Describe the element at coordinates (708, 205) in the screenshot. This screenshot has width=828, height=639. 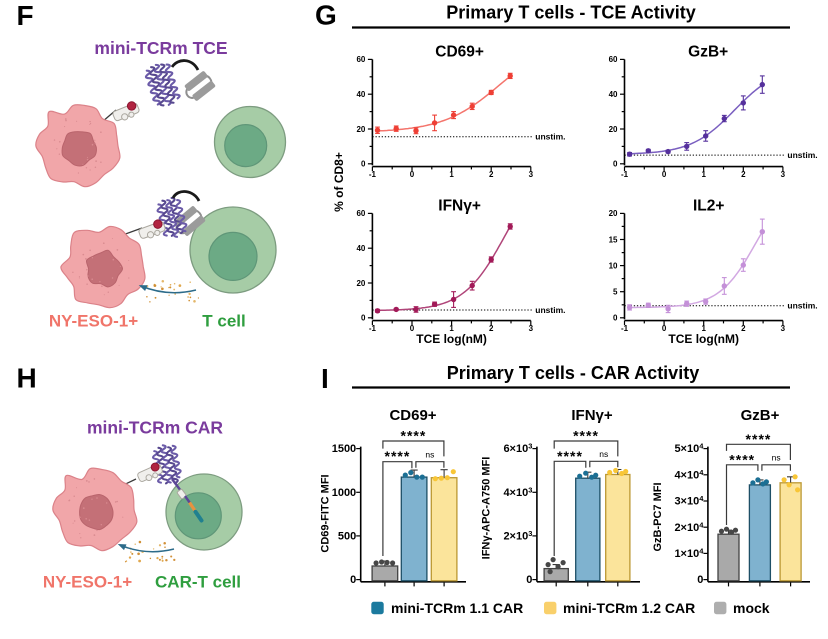
I see `svg-text: IL2+` at that location.